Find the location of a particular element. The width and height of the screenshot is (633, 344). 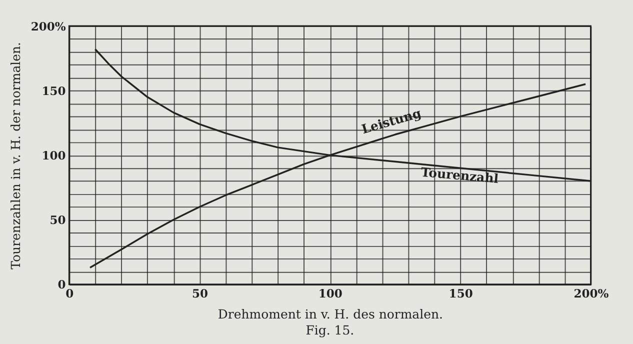

x-tick-label: 100 is located at coordinates (330, 293).